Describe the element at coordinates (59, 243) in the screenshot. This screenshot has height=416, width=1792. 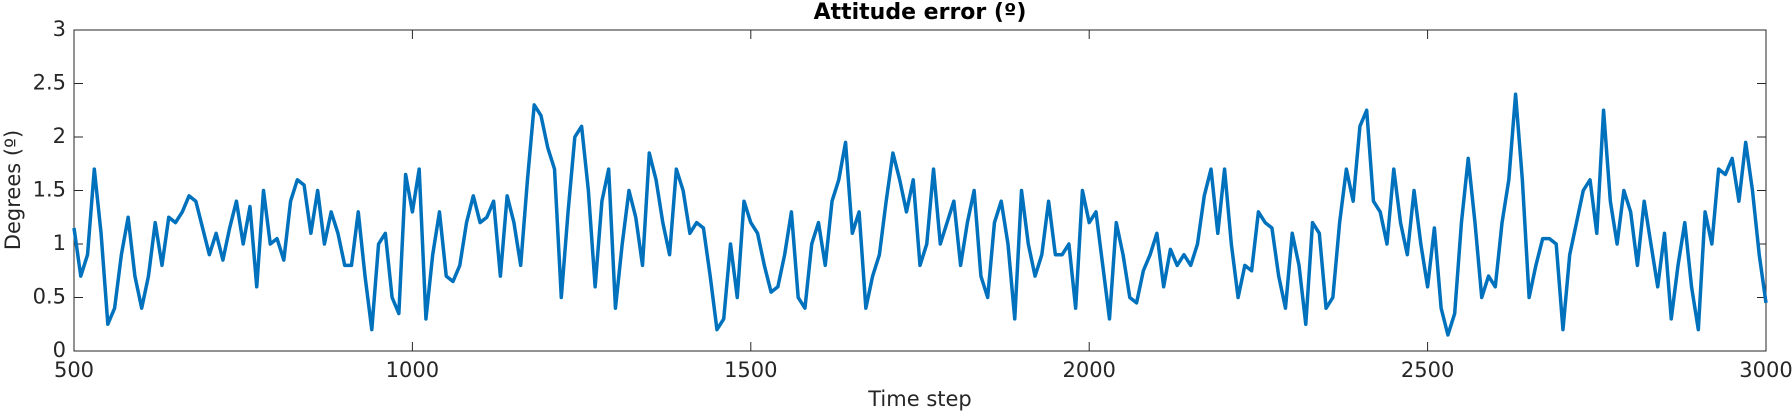
I see `y-tick-label: 1` at that location.